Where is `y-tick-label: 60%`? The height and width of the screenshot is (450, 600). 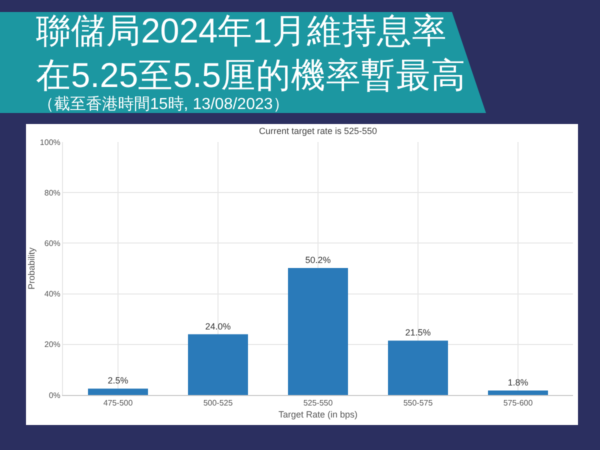
y-tick-label: 60% is located at coordinates (52, 243).